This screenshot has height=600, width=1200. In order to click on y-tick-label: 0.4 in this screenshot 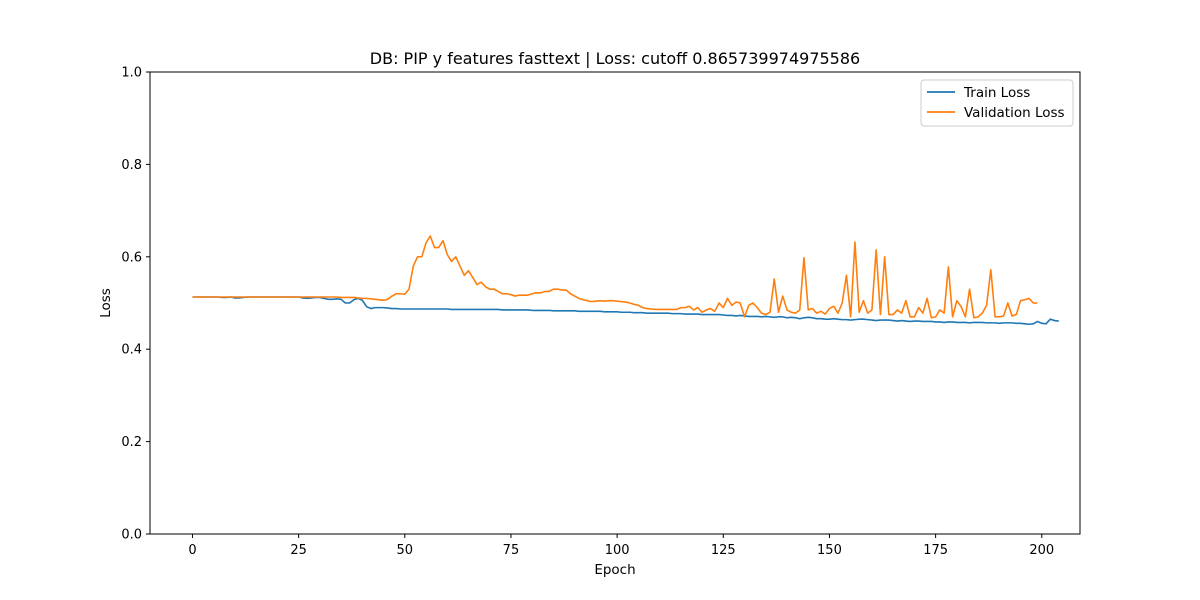, I will do `click(131, 350)`.